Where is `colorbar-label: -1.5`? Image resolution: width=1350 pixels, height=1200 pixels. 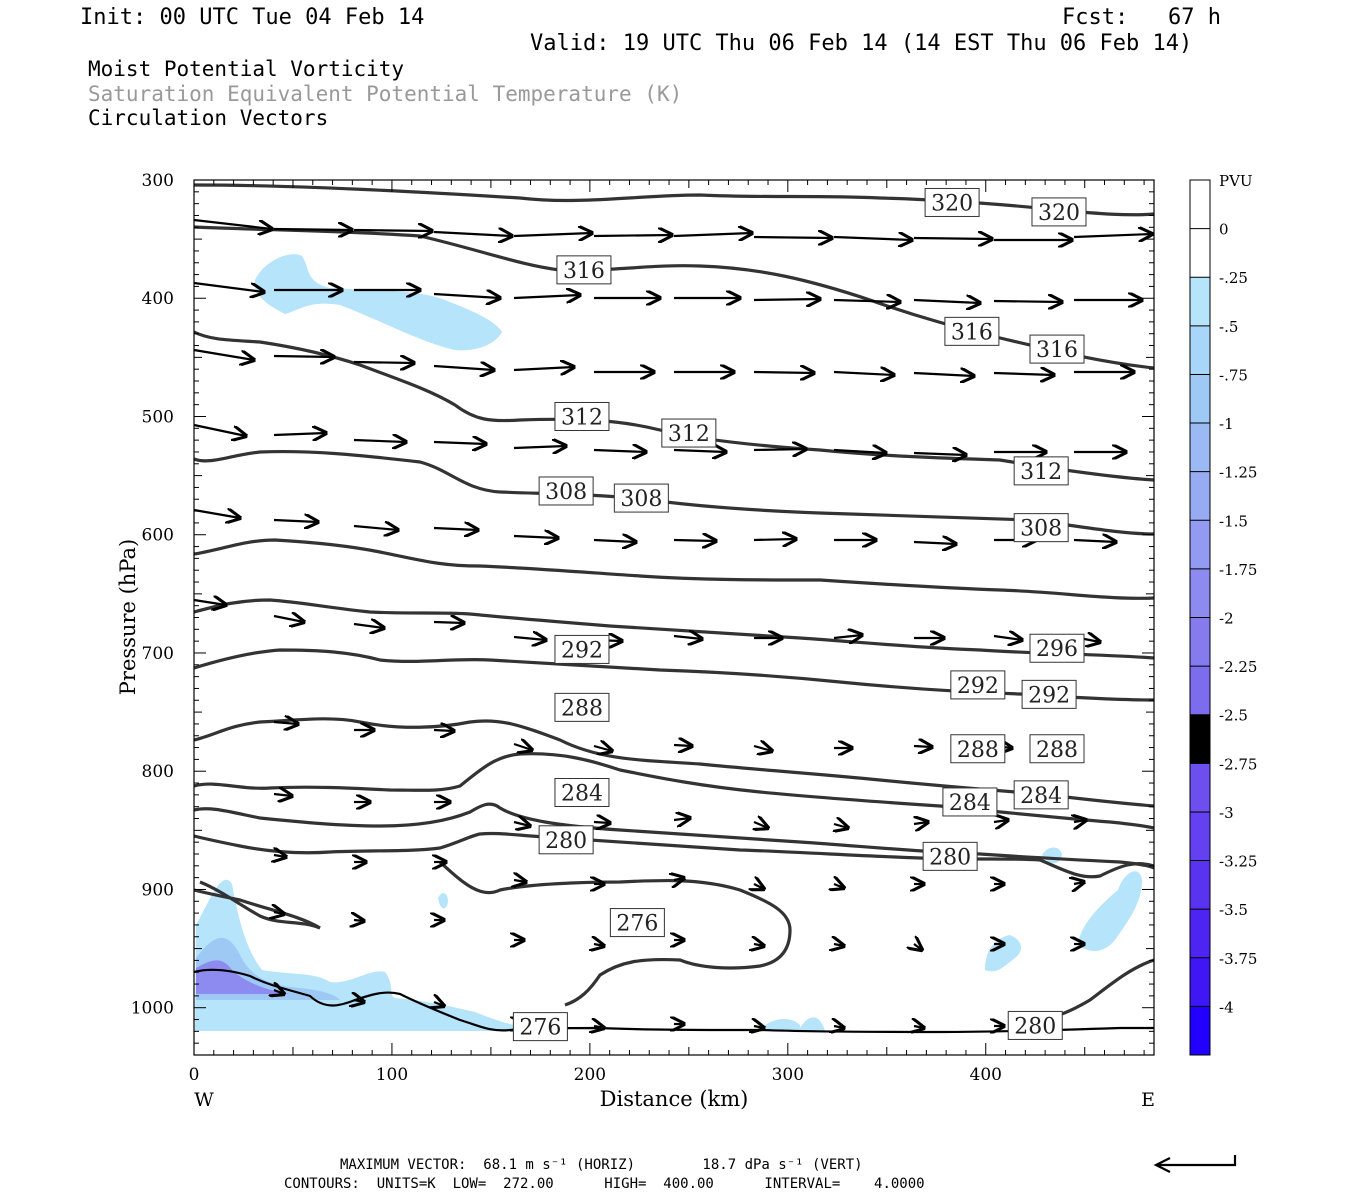
colorbar-label: -1.5 is located at coordinates (1233, 521).